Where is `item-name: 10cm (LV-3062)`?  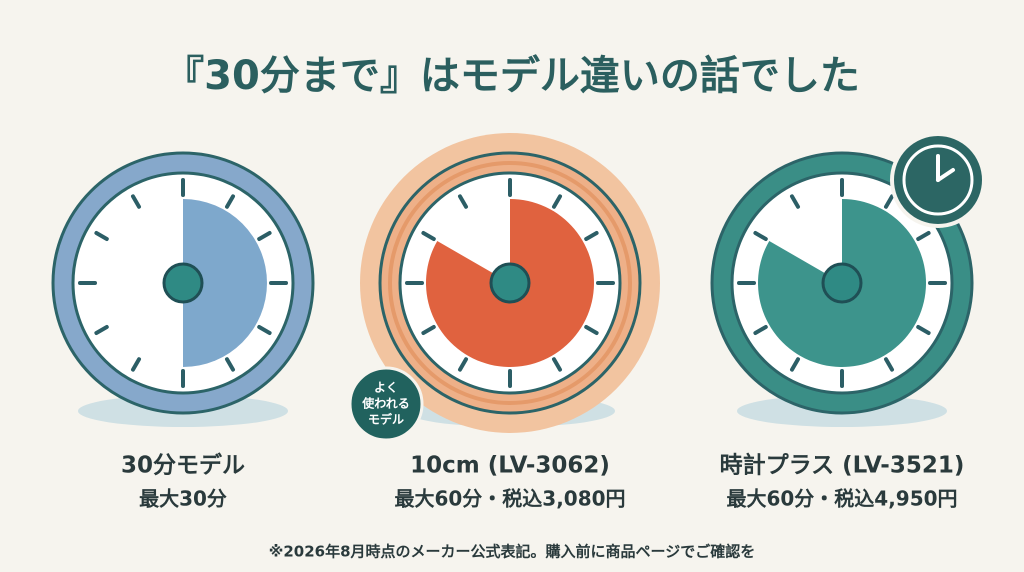
item-name: 10cm (LV-3062) is located at coordinates (510, 466).